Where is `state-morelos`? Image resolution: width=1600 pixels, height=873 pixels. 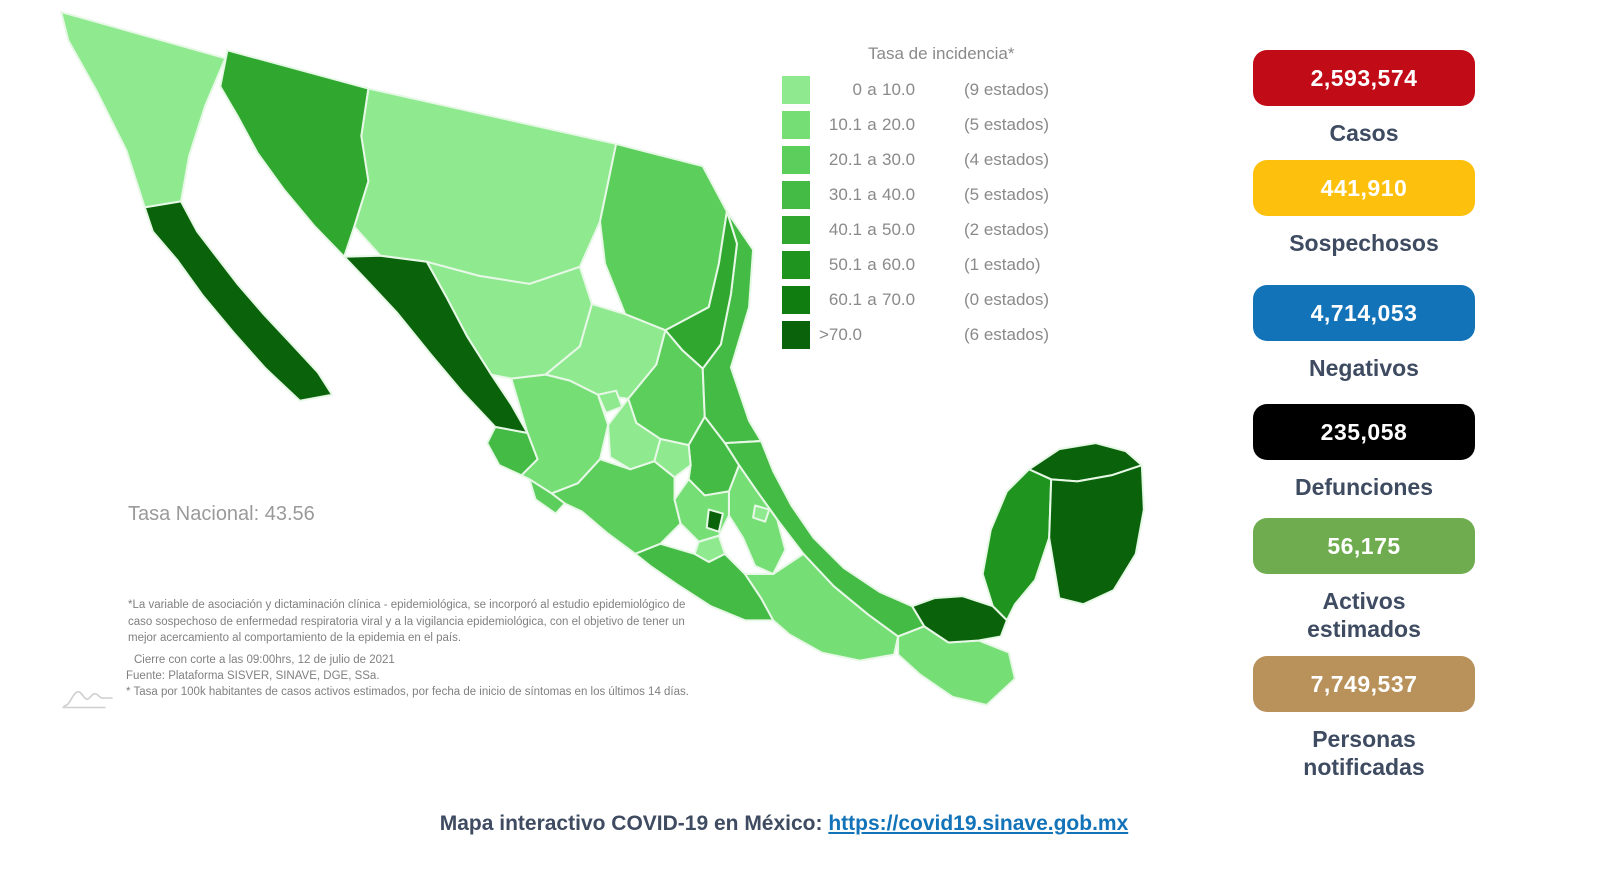 state-morelos is located at coordinates (709, 548).